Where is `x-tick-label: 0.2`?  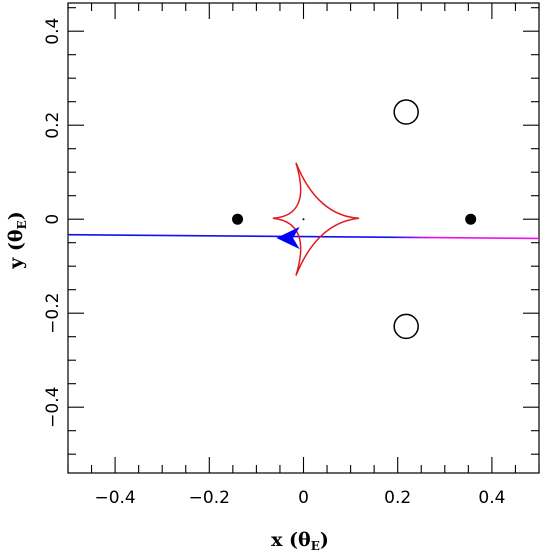 x-tick-label: 0.2 is located at coordinates (397, 498).